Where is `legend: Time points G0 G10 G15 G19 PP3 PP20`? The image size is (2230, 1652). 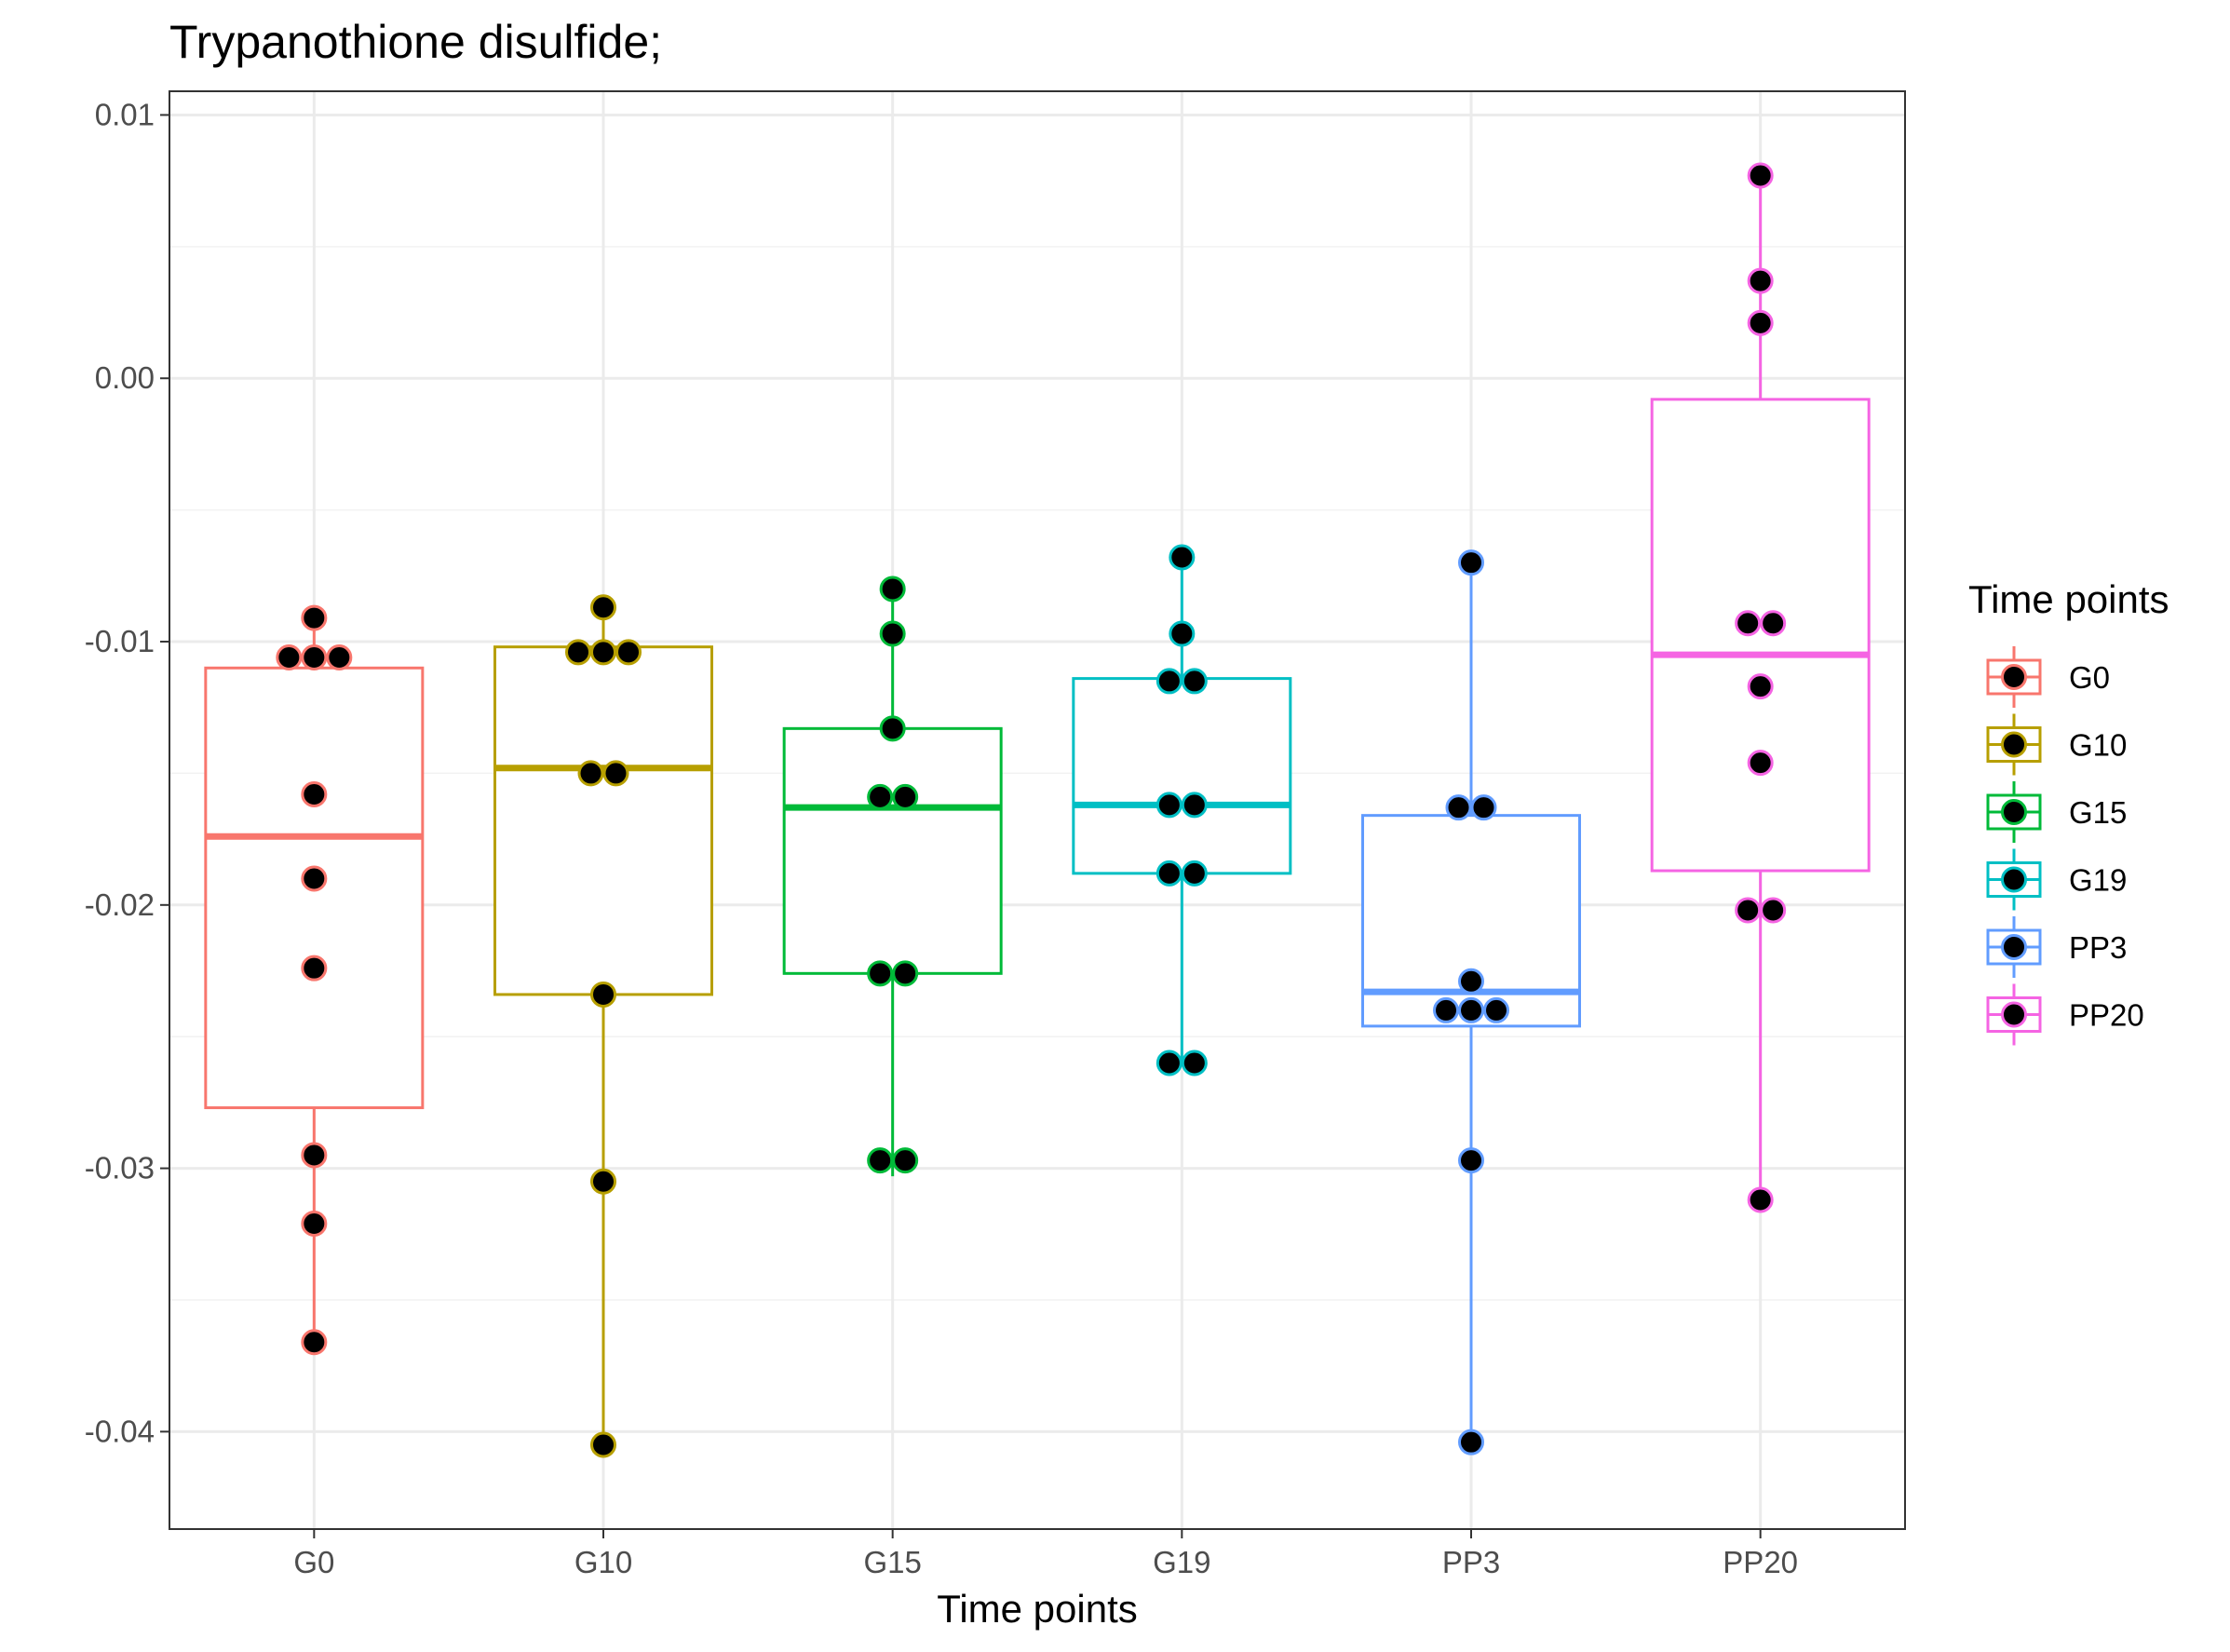
legend: Time points G0 G10 G15 G19 PP3 PP20 is located at coordinates (2068, 811).